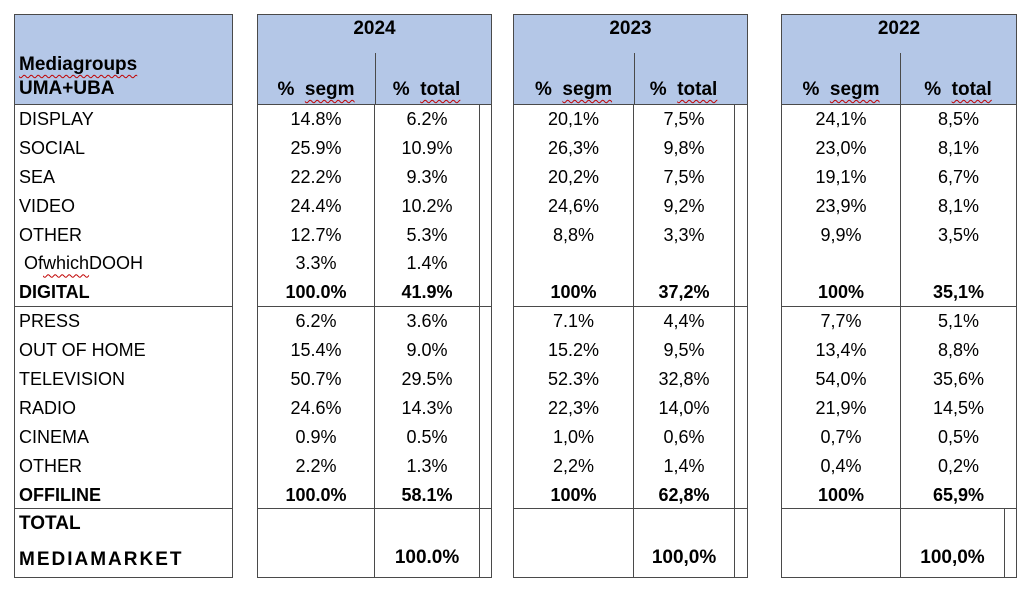 This screenshot has width=1024, height=592. What do you see at coordinates (683, 494) in the screenshot?
I see `cell-total: 62,8%` at bounding box center [683, 494].